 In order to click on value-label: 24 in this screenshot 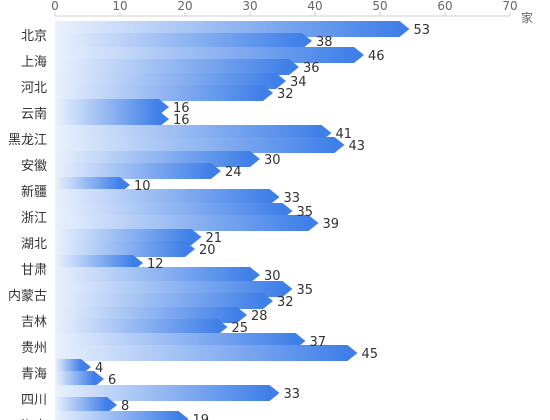, I will do `click(233, 172)`.